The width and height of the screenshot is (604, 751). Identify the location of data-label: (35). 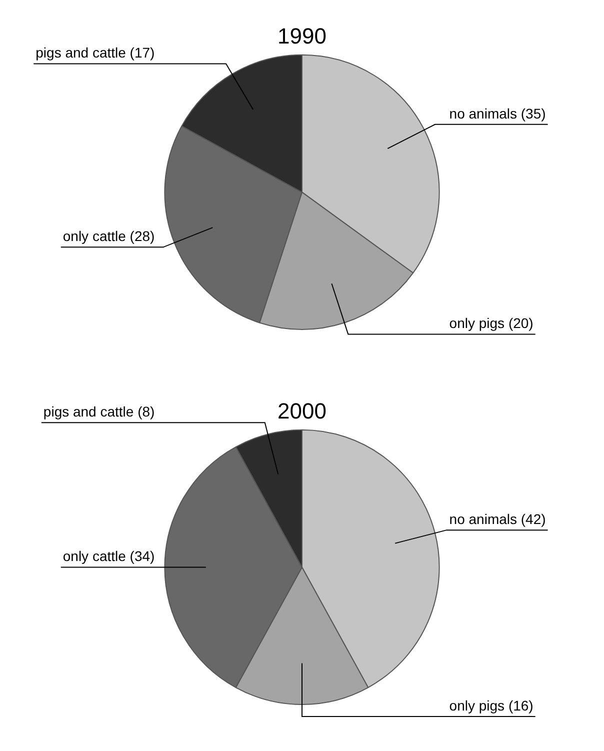
(533, 113).